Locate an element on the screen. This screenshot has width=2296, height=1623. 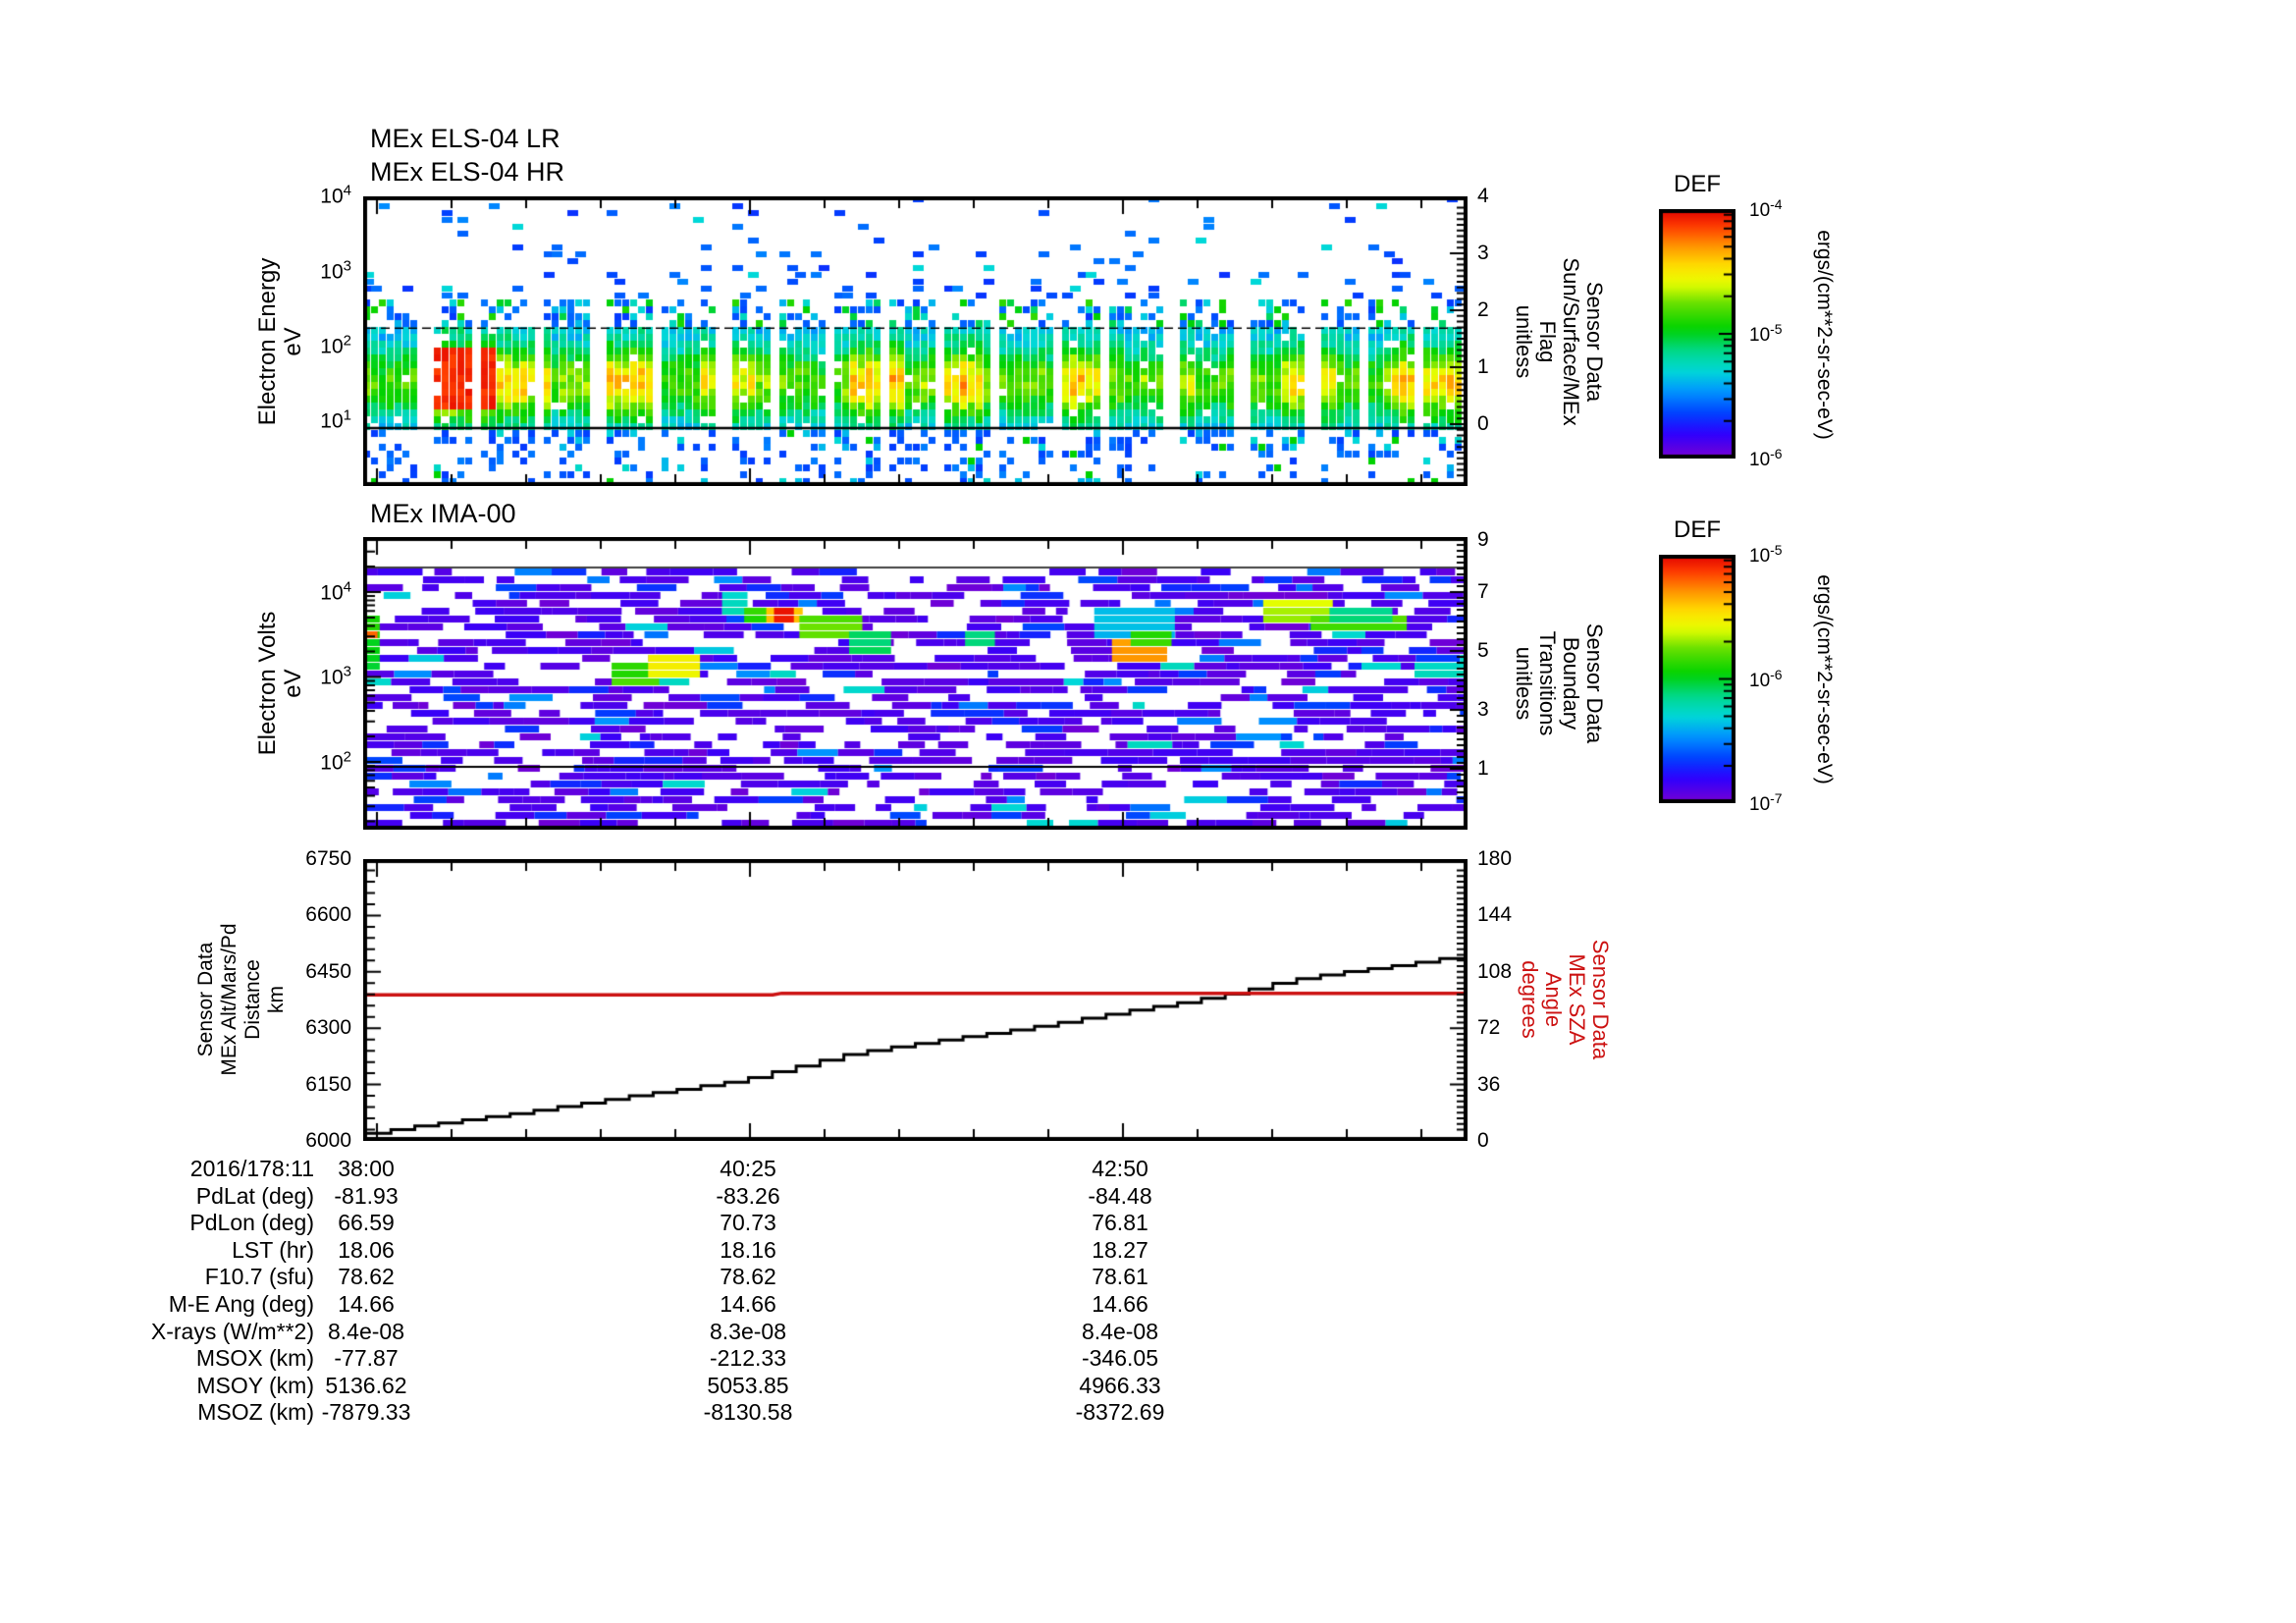
table-row-label: MSOZ (km) is located at coordinates (255, 1412).